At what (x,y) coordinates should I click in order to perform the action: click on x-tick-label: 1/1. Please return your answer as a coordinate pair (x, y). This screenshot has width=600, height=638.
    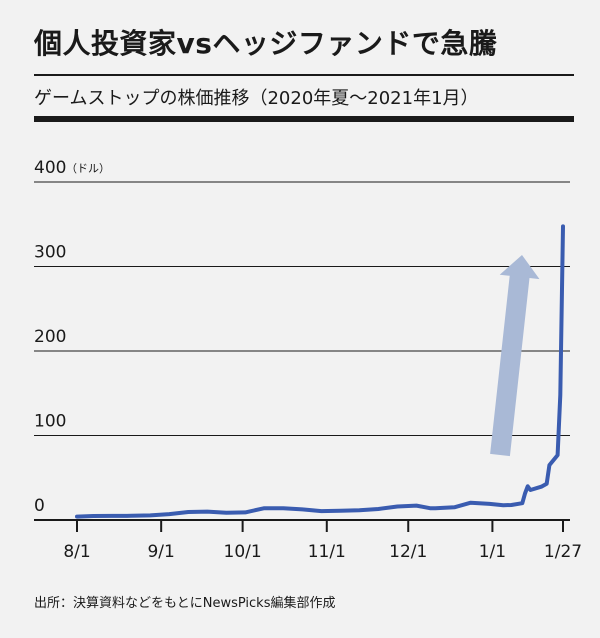
    Looking at the image, I should click on (492, 552).